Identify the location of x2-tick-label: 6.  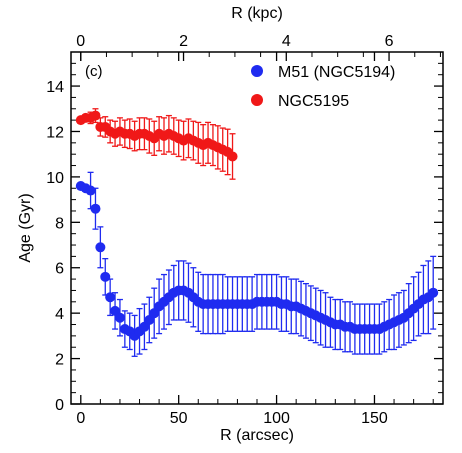
(389, 41).